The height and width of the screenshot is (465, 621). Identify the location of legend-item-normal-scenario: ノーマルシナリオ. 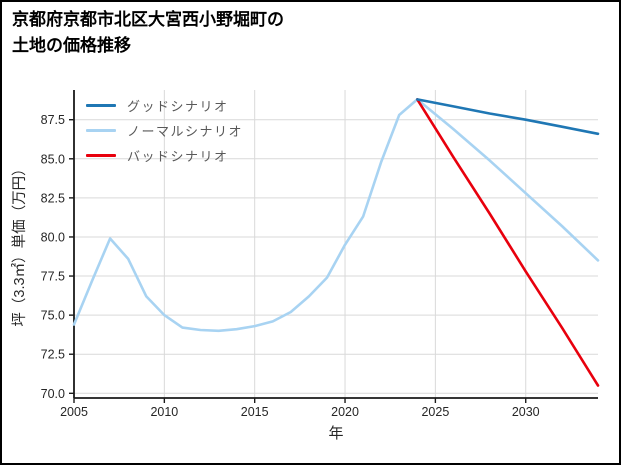
(164, 130).